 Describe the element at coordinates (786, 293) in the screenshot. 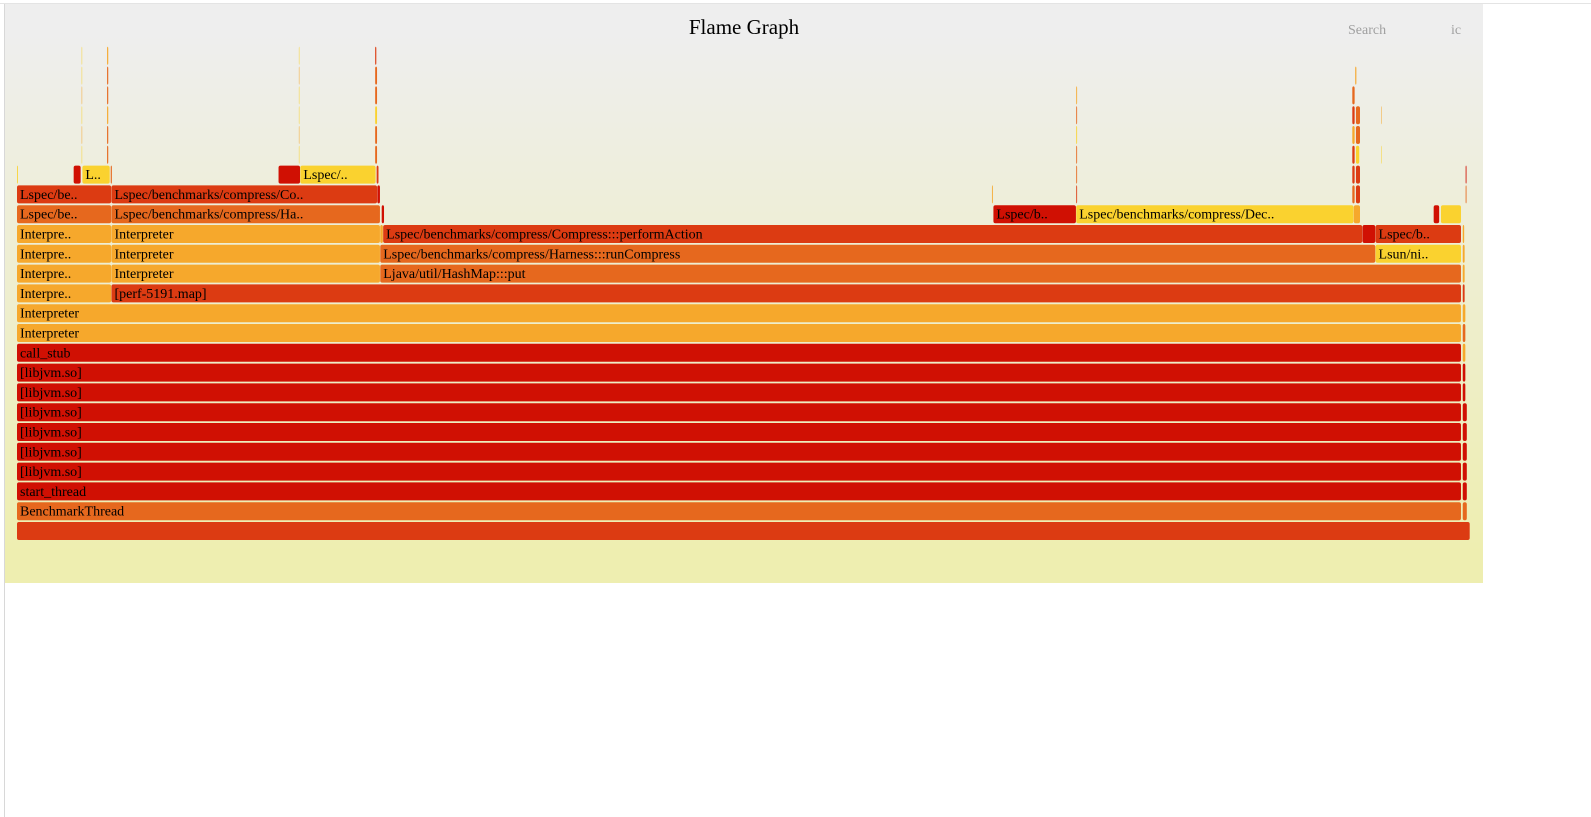

I see `frame: [perf-5191.map]` at that location.